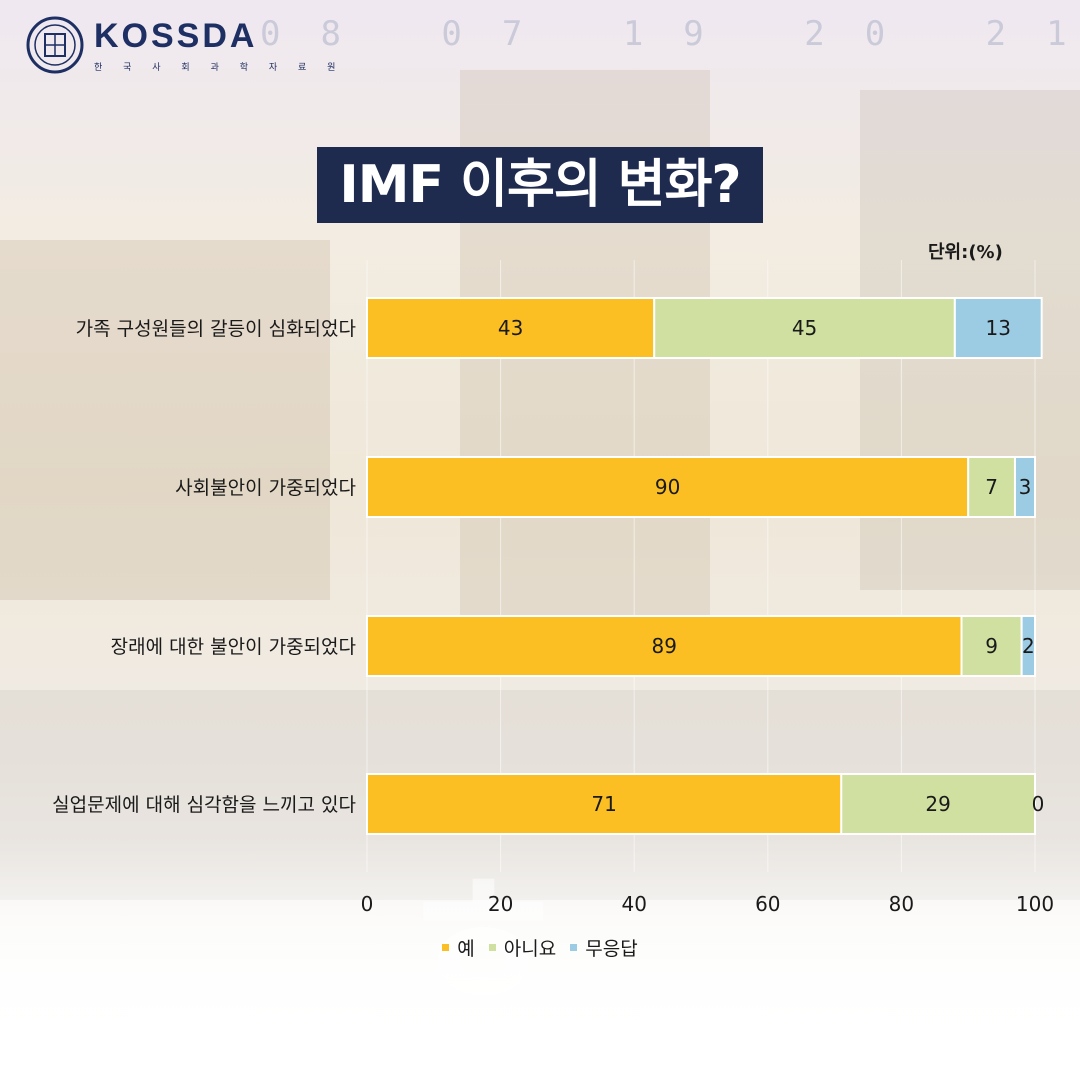 This screenshot has width=1080, height=1080. I want to click on data-label: 71, so click(603, 804).